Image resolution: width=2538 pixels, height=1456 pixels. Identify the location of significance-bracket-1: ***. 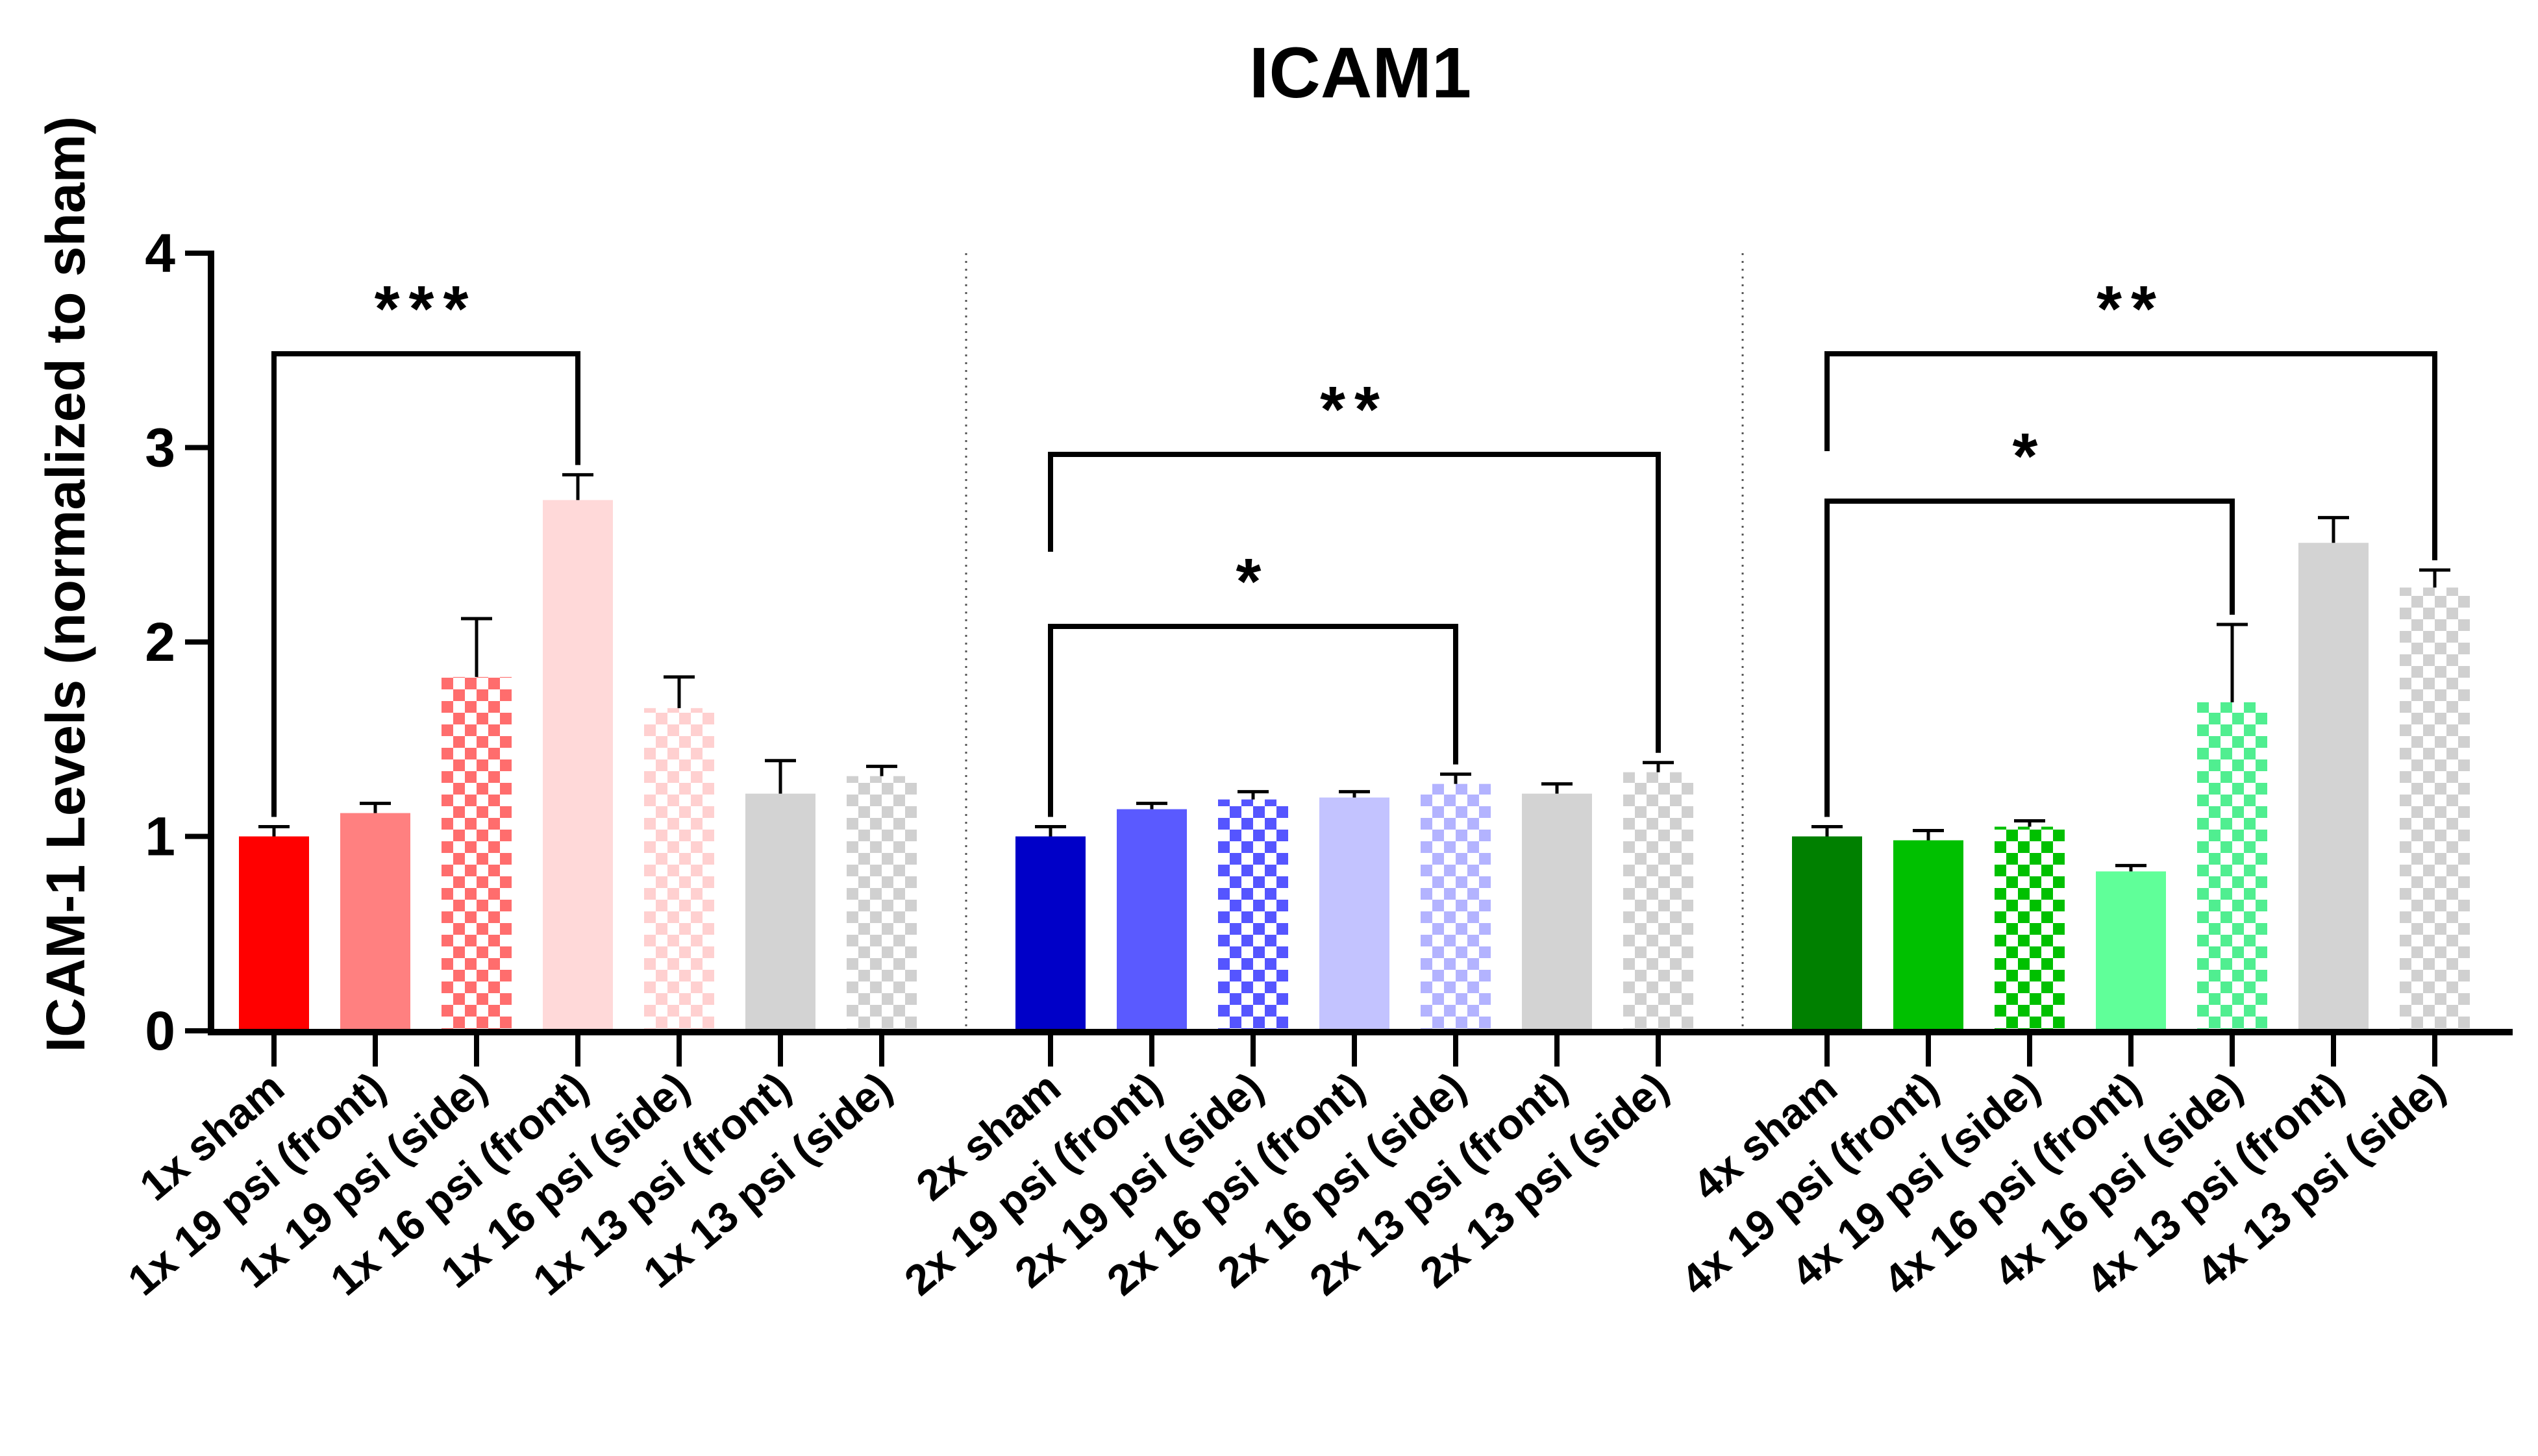
(425, 545).